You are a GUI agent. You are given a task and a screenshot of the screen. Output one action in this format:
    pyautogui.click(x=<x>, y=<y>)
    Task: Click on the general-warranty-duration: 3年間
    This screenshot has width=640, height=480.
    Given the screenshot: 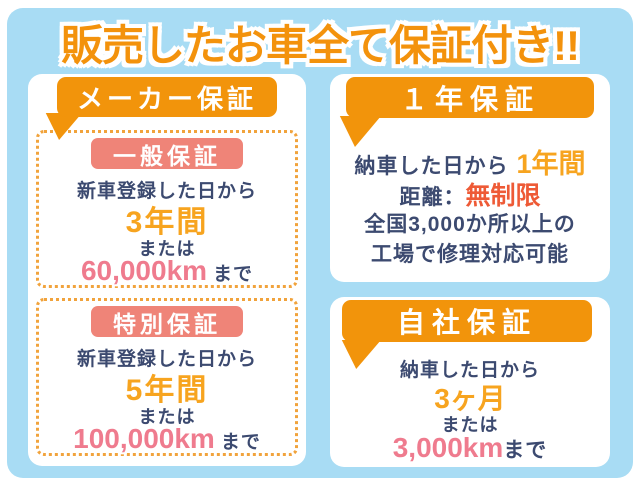 What is the action you would take?
    pyautogui.click(x=167, y=222)
    